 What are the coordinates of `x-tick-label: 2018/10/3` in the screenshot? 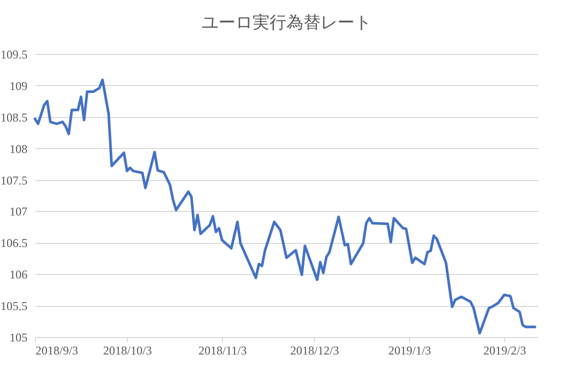 It's located at (127, 351).